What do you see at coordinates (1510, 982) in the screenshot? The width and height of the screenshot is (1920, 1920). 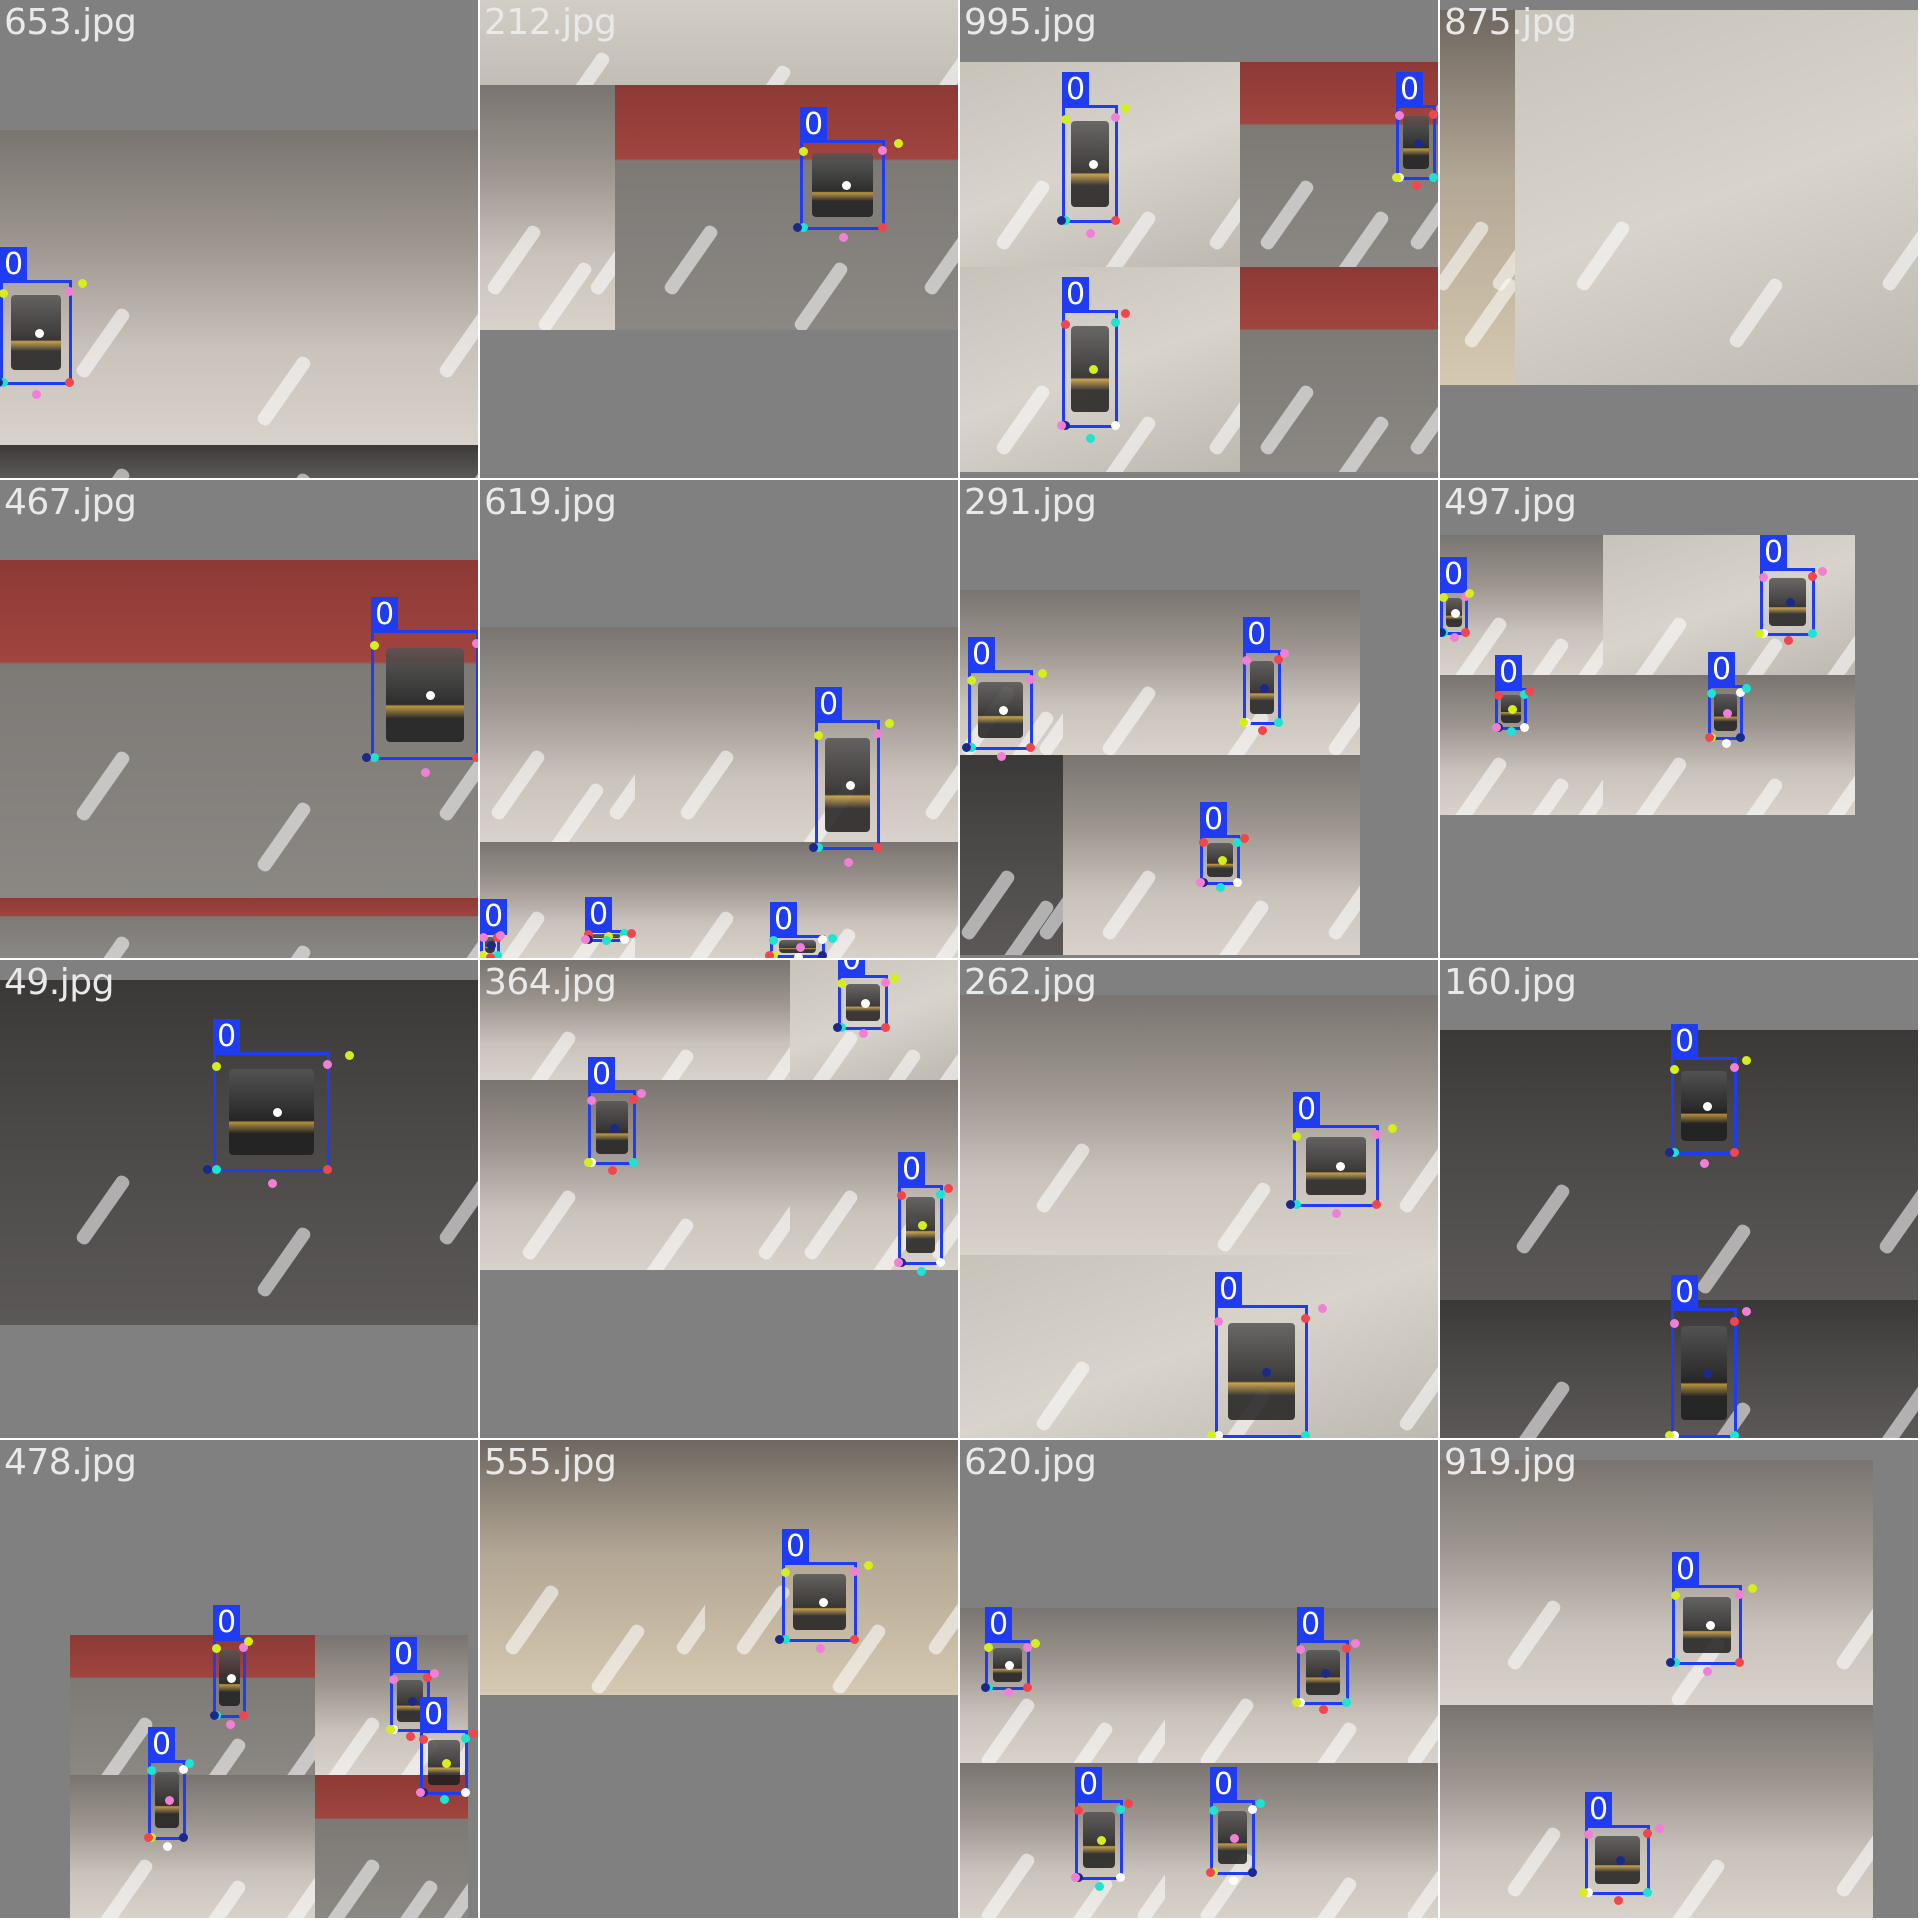 I see `tile-filename: 160.jpg` at bounding box center [1510, 982].